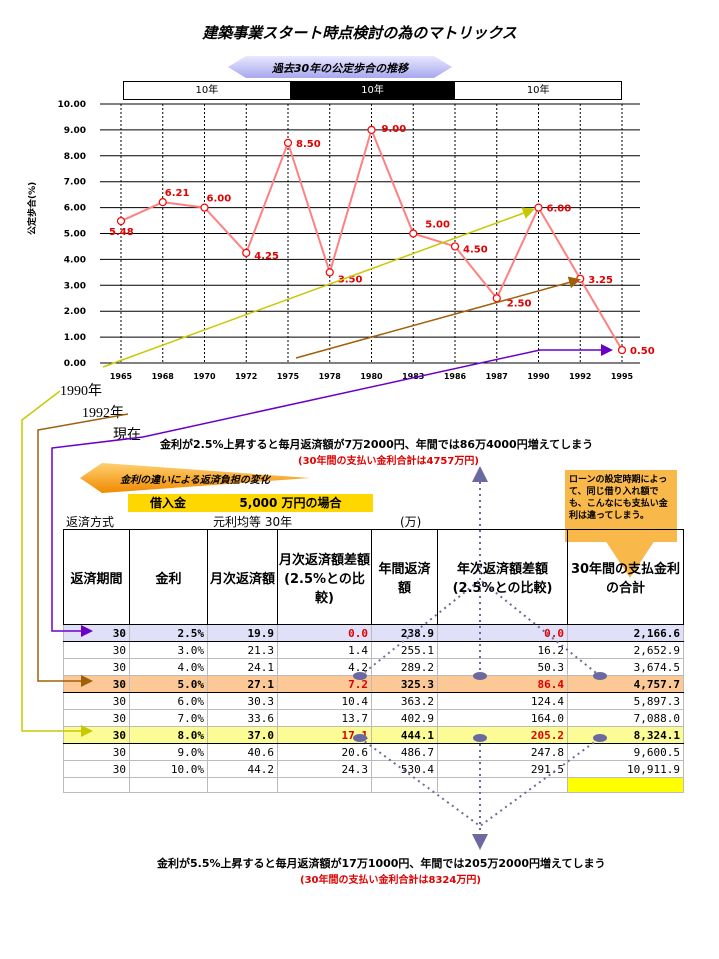 This screenshot has height=959, width=719. I want to click on data-label: 0.50, so click(642, 351).